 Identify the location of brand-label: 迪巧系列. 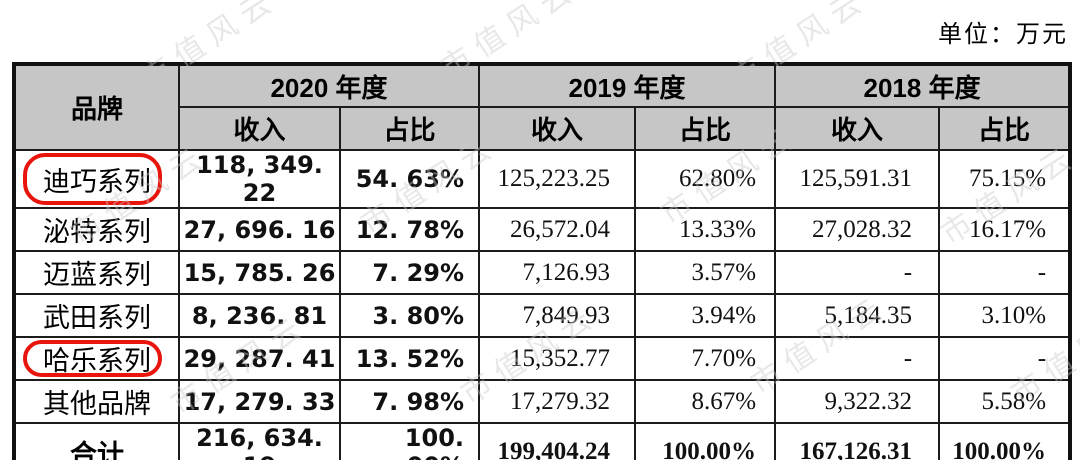
(97, 181).